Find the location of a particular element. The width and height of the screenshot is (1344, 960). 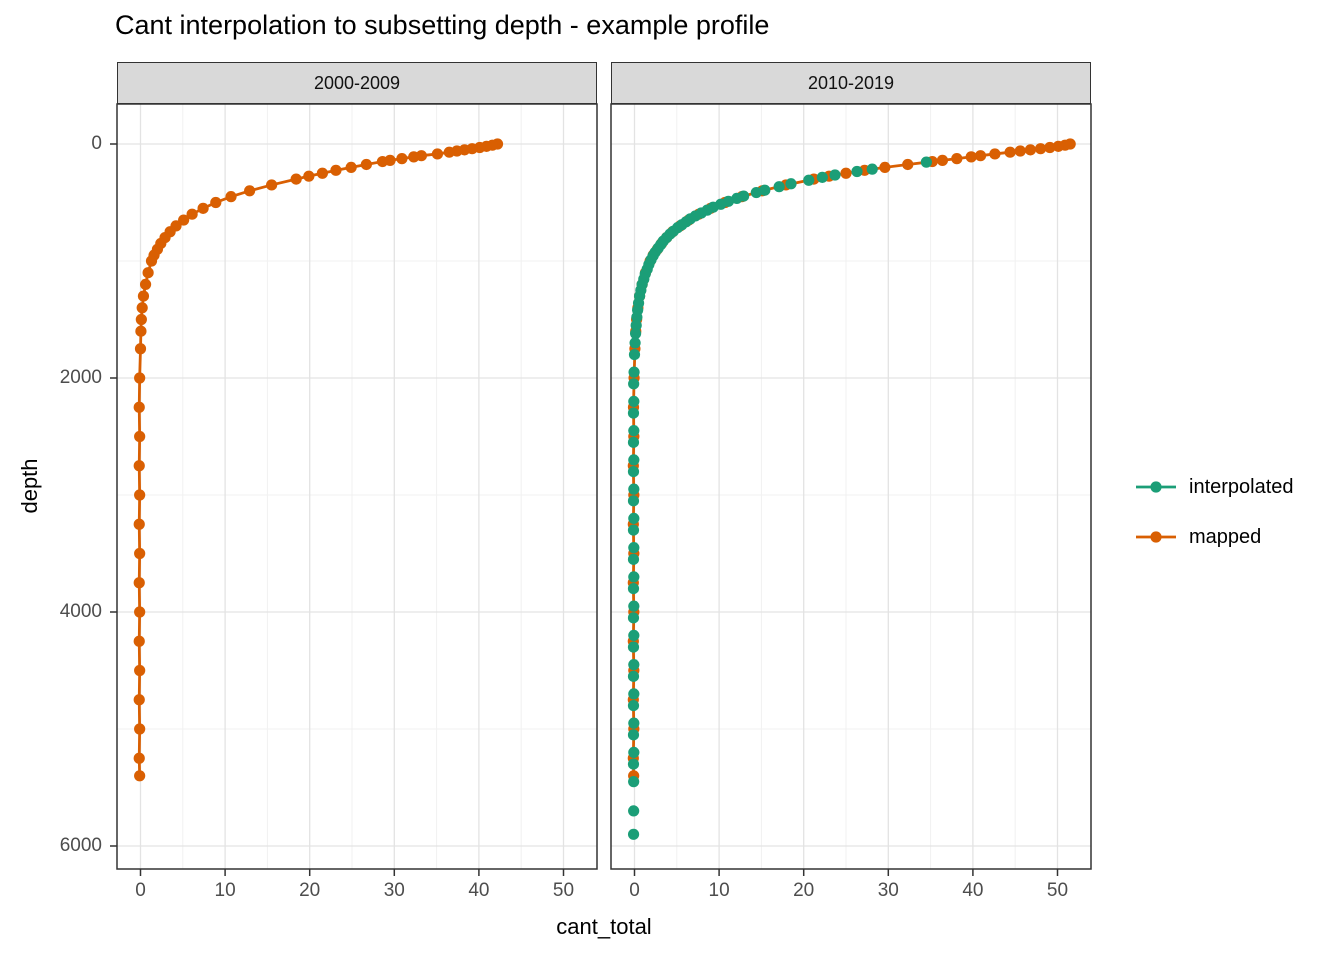

facet-strip-label: 2000-2009 is located at coordinates (357, 82).